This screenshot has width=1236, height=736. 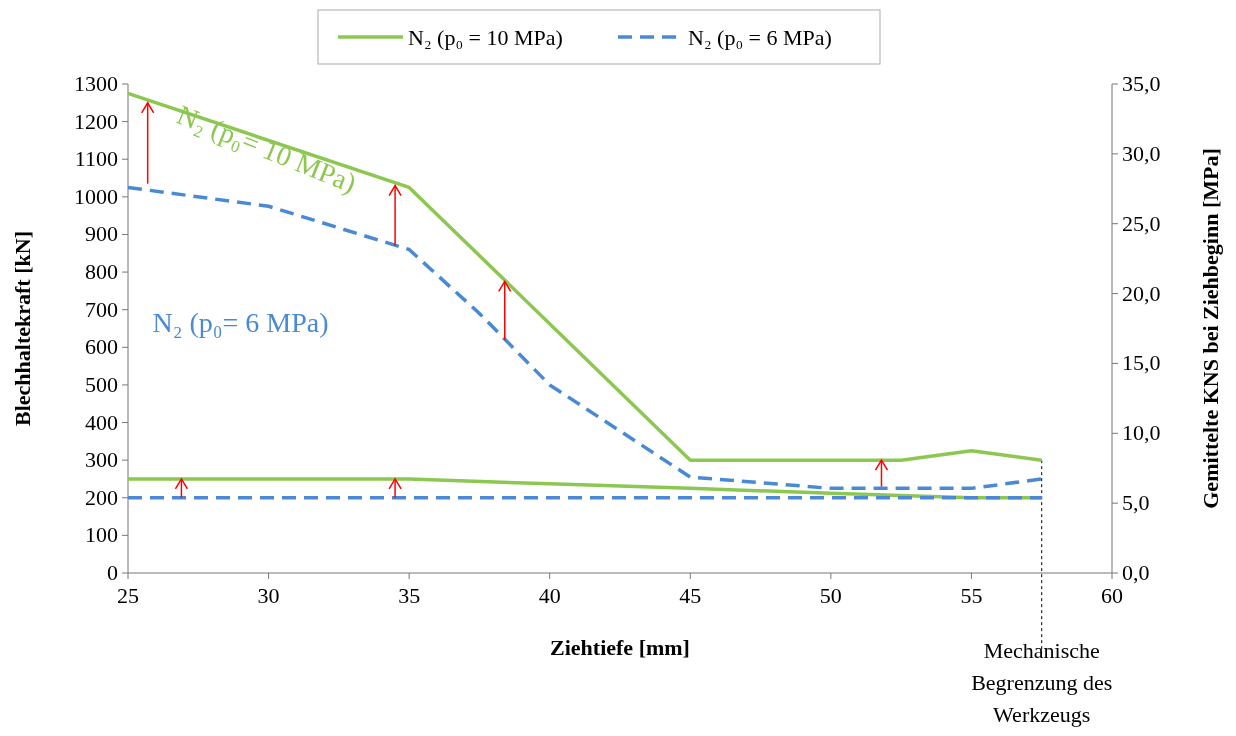 What do you see at coordinates (485, 37) in the screenshot?
I see `legend-label: N₂ (p₀ = 10 MPa)` at bounding box center [485, 37].